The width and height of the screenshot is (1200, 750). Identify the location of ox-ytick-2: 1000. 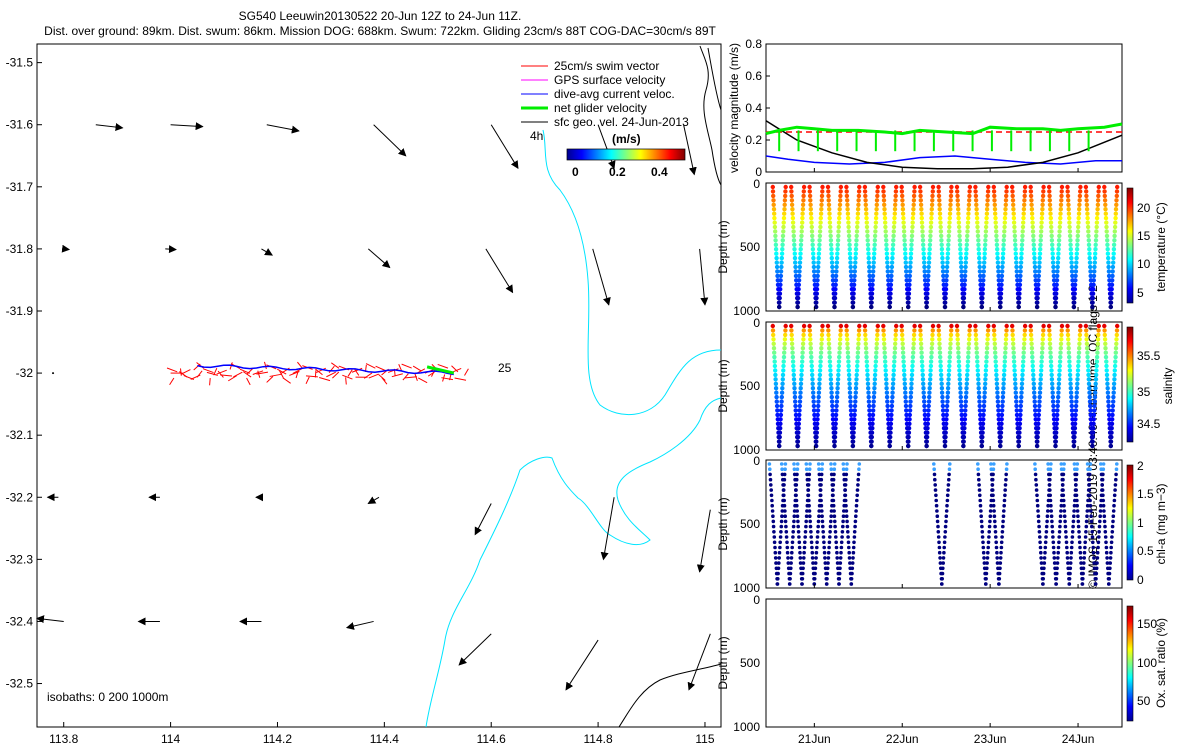
(746, 727).